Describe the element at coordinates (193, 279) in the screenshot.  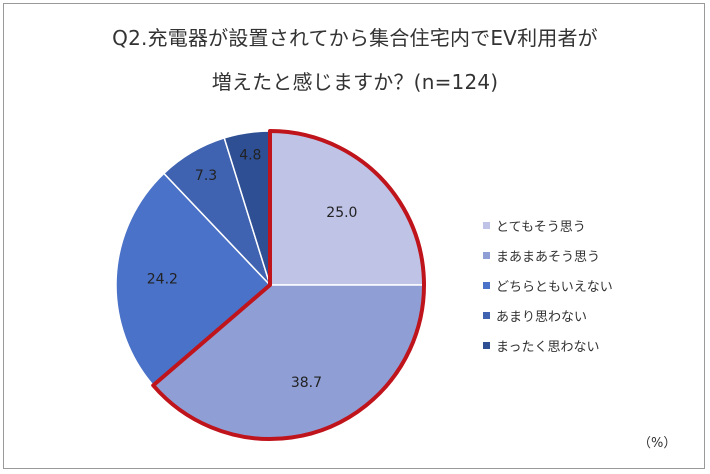
I see `pie-slice` at that location.